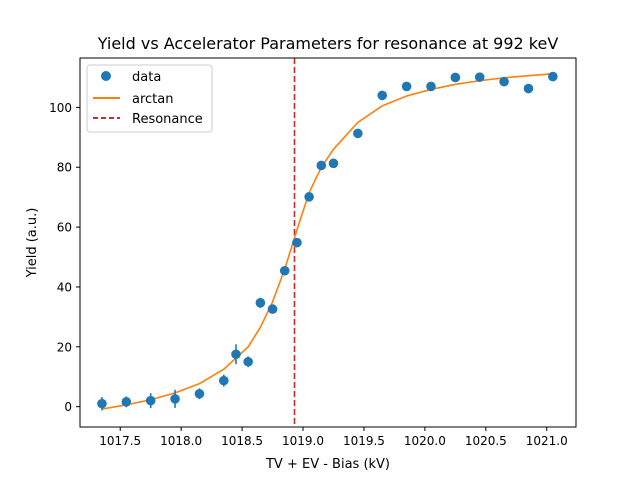 The image size is (640, 480). What do you see at coordinates (327, 464) in the screenshot?
I see `x-axis-label: TV + EV - Bias (kV)` at bounding box center [327, 464].